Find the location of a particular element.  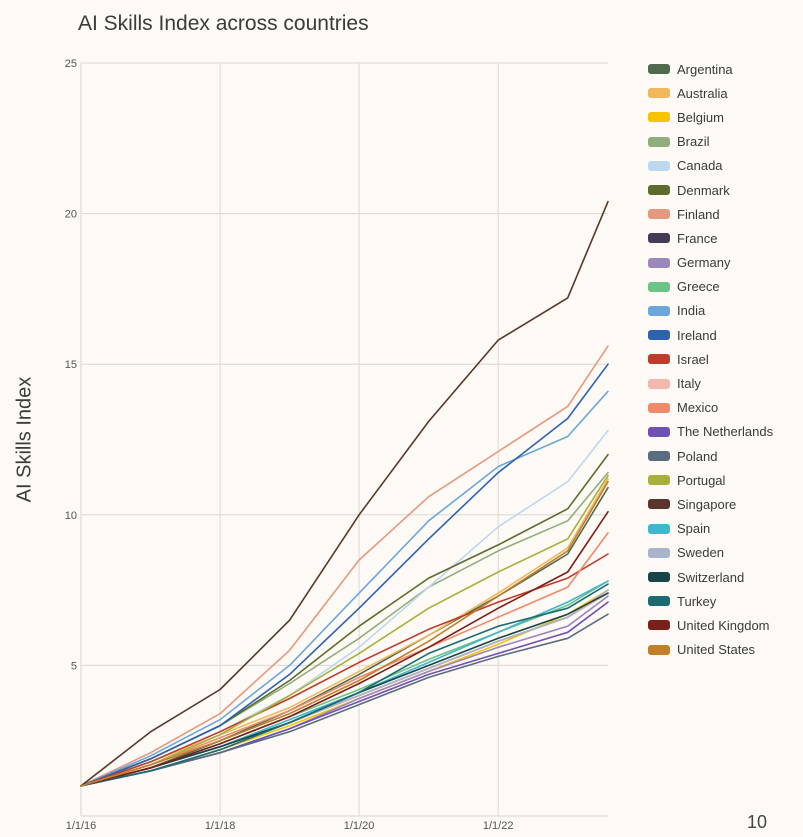

legend-label: Turkey is located at coordinates (697, 601).